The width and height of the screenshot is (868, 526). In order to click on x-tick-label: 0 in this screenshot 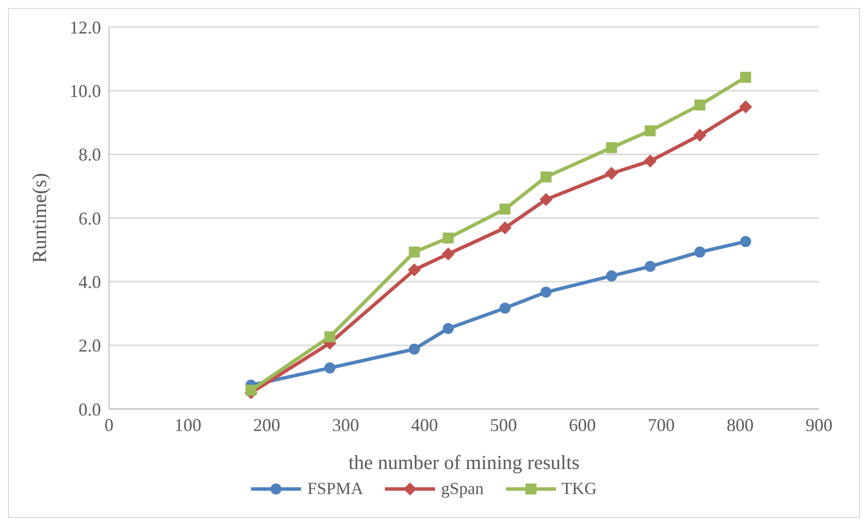, I will do `click(109, 425)`.